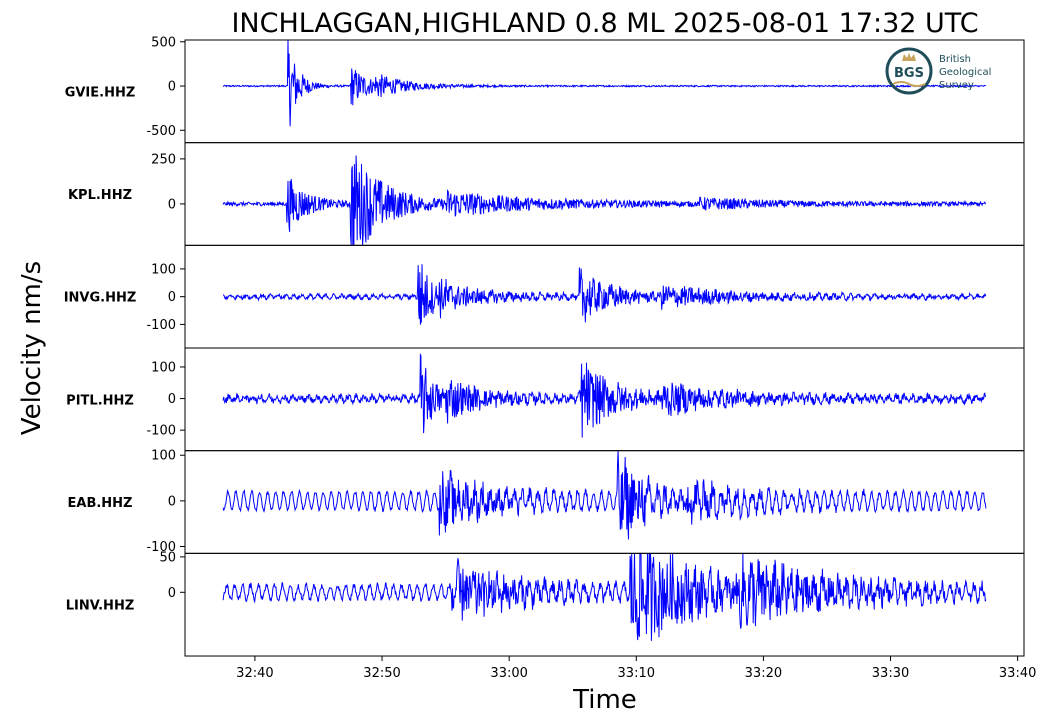 This screenshot has width=1049, height=723. What do you see at coordinates (909, 73) in the screenshot?
I see `bgs-logo-mark: BGS` at bounding box center [909, 73].